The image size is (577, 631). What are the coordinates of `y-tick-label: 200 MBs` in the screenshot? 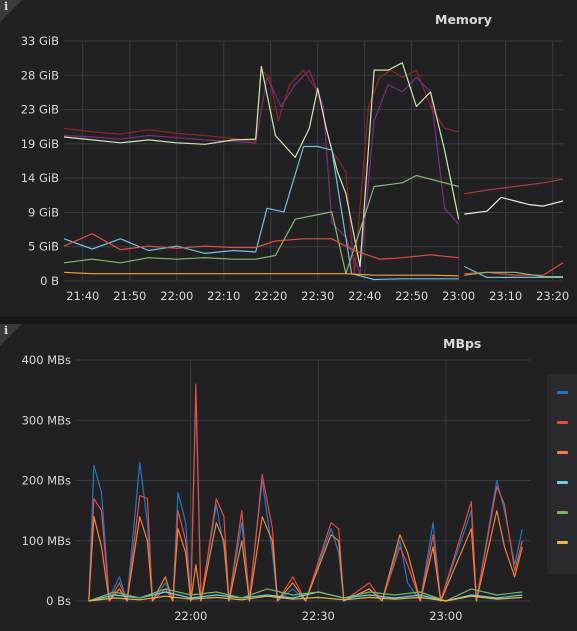 It's located at (46, 481).